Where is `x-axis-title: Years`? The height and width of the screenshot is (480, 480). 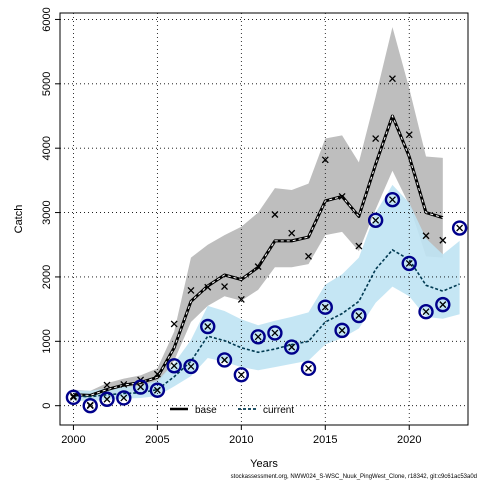
x-axis-title: Years is located at coordinates (264, 464).